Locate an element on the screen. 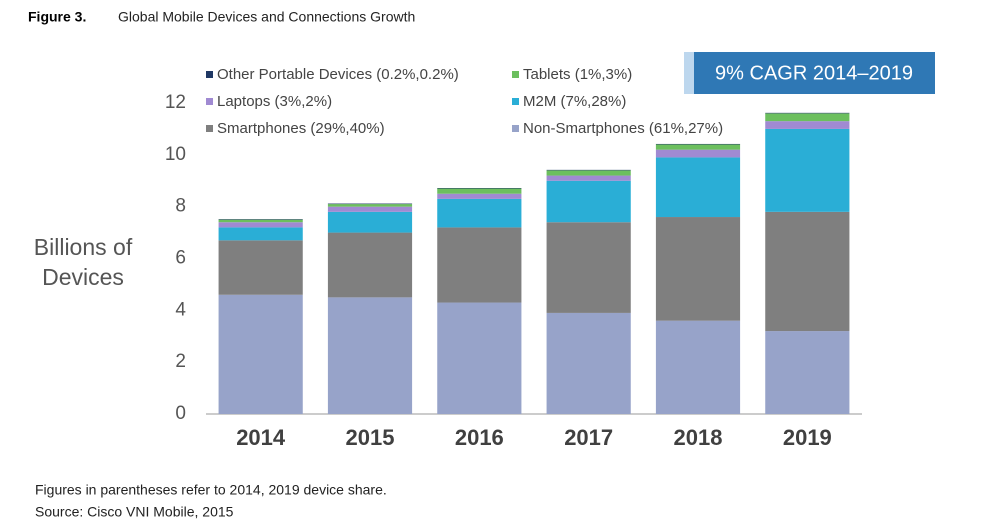  figure-label: Figure 3. is located at coordinates (57, 17).